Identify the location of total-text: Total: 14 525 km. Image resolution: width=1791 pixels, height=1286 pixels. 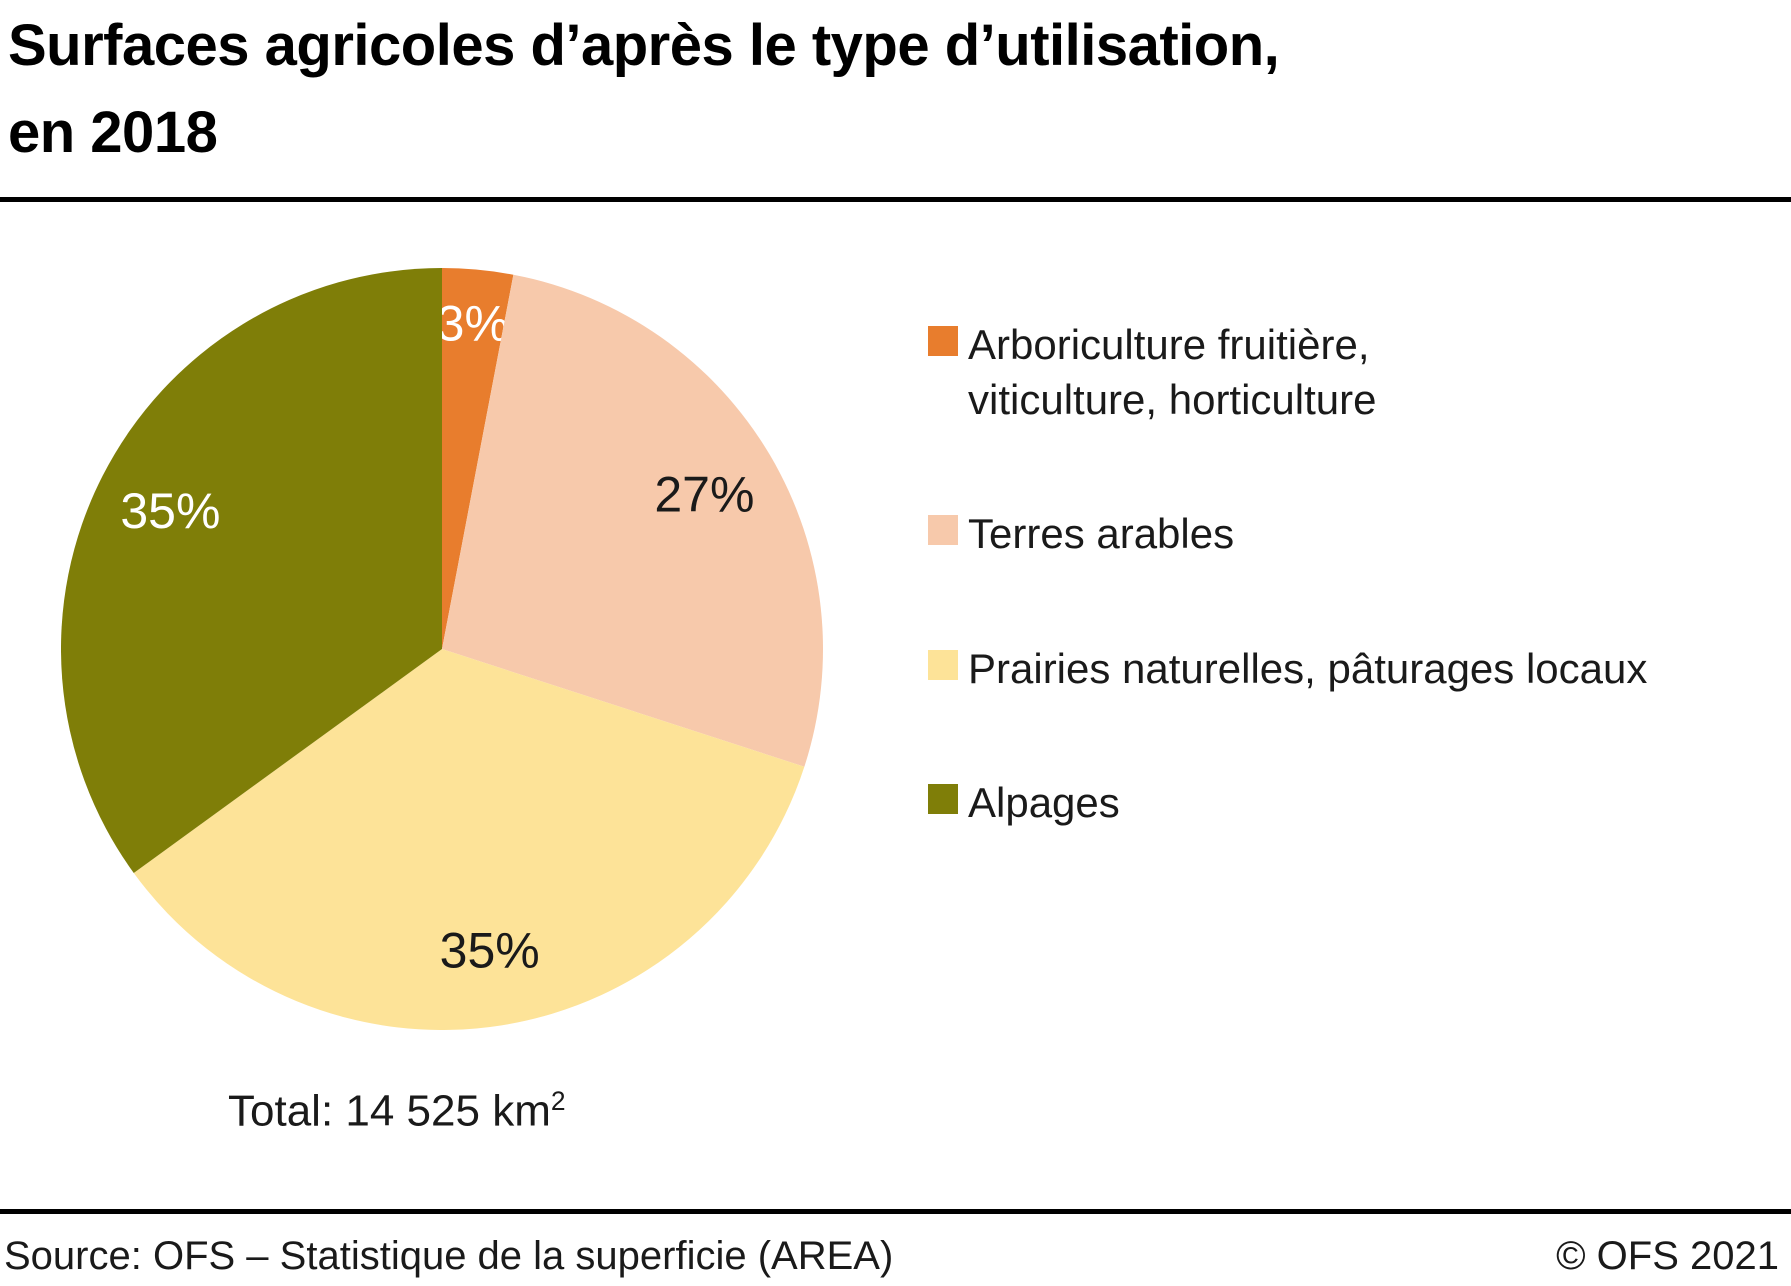
(389, 1111).